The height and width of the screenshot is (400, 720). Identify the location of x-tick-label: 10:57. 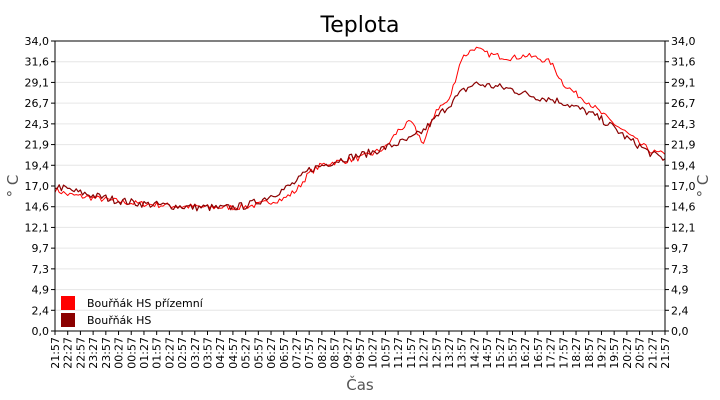
(385, 353).